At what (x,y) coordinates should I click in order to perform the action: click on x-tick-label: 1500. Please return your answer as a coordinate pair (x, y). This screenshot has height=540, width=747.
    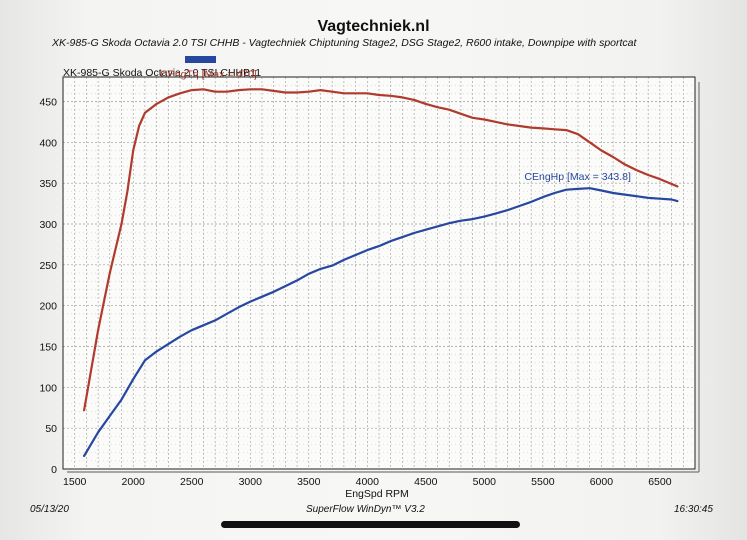
    Looking at the image, I should click on (75, 482).